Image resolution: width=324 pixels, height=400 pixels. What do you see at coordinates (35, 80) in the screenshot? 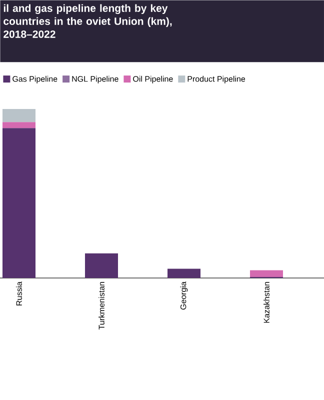
I see `legend-label: Gas Pipeline` at bounding box center [35, 80].